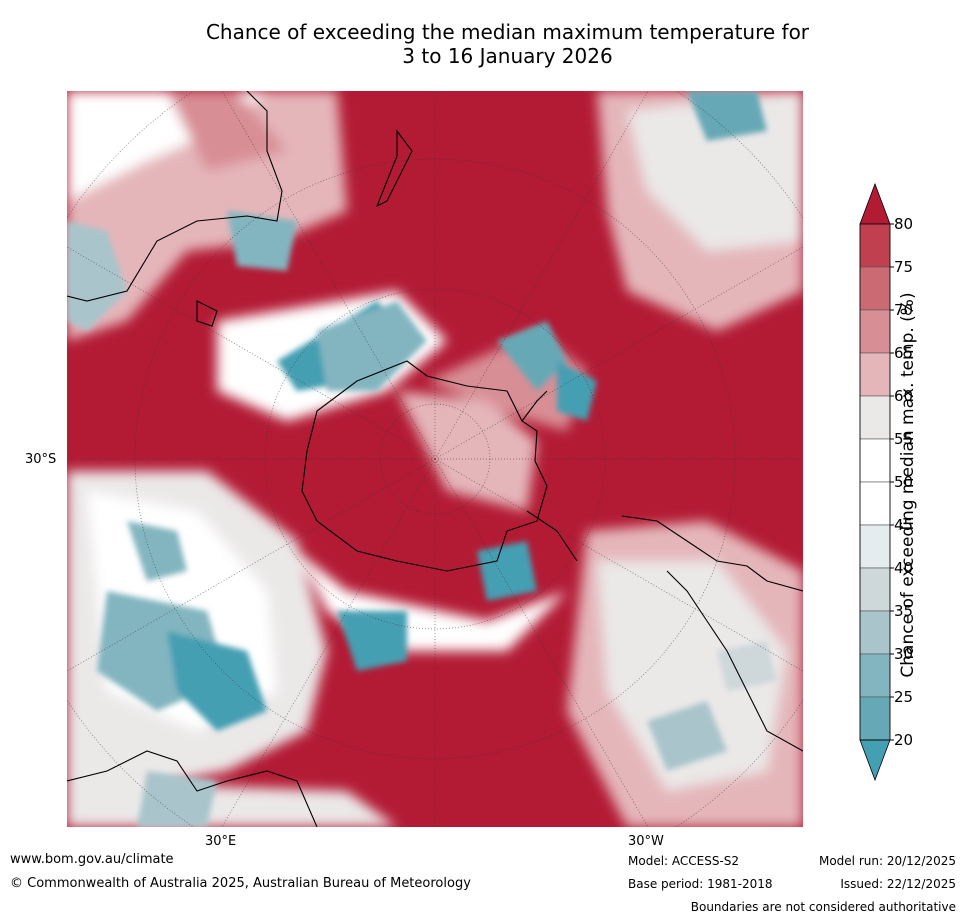 The image size is (965, 919). I want to click on colorbar: 80 75 70 65 60 55 50 45 40 35 30 25 20, so click(910, 485).